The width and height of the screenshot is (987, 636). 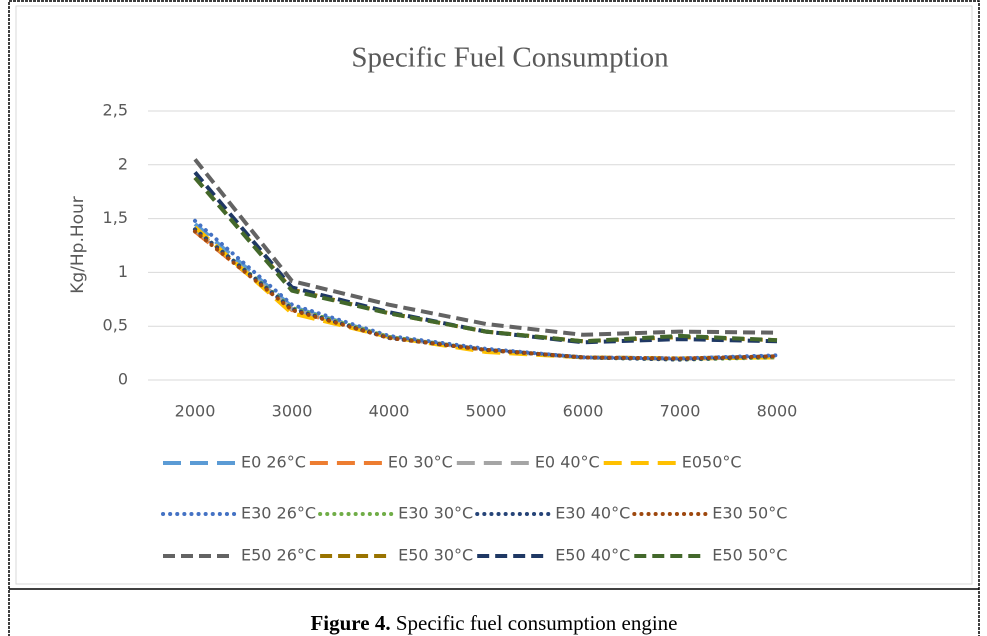 What do you see at coordinates (278, 555) in the screenshot?
I see `legend-label: E50 26°C` at bounding box center [278, 555].